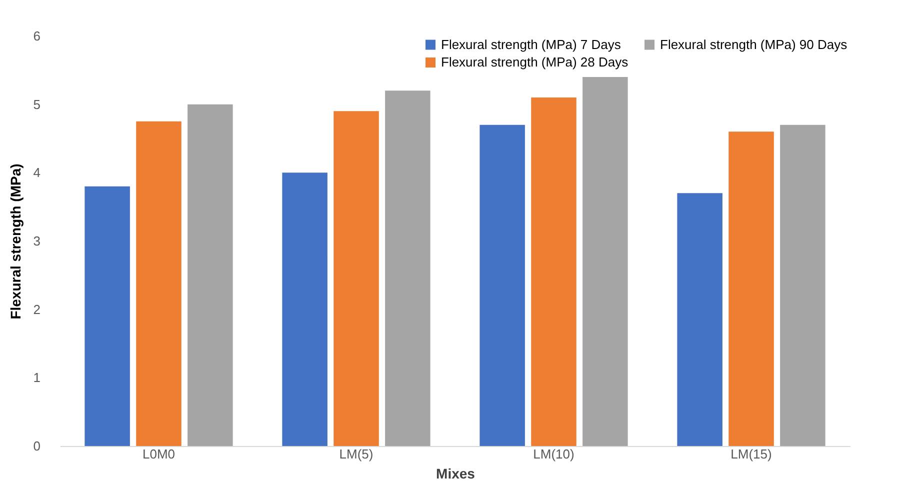 This screenshot has height=504, width=900. What do you see at coordinates (36, 446) in the screenshot?
I see `y-tick-label: 0` at bounding box center [36, 446].